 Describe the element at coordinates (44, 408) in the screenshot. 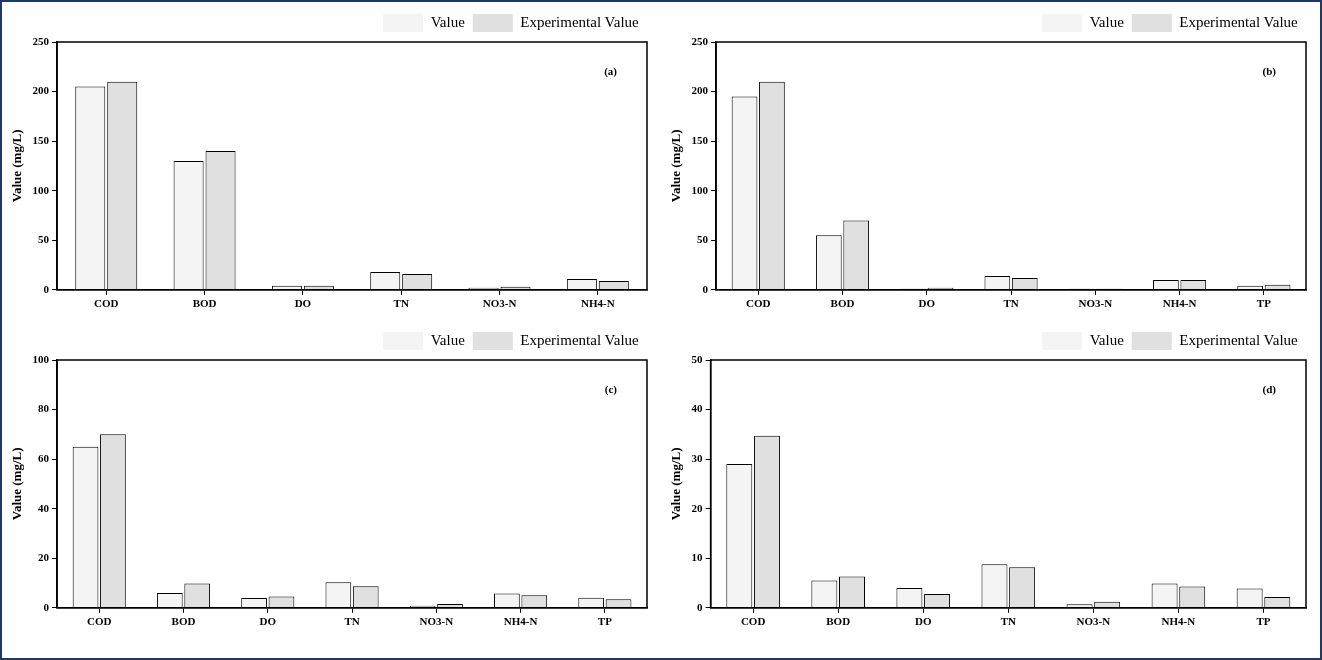

I see `y-tick-label: 80` at that location.